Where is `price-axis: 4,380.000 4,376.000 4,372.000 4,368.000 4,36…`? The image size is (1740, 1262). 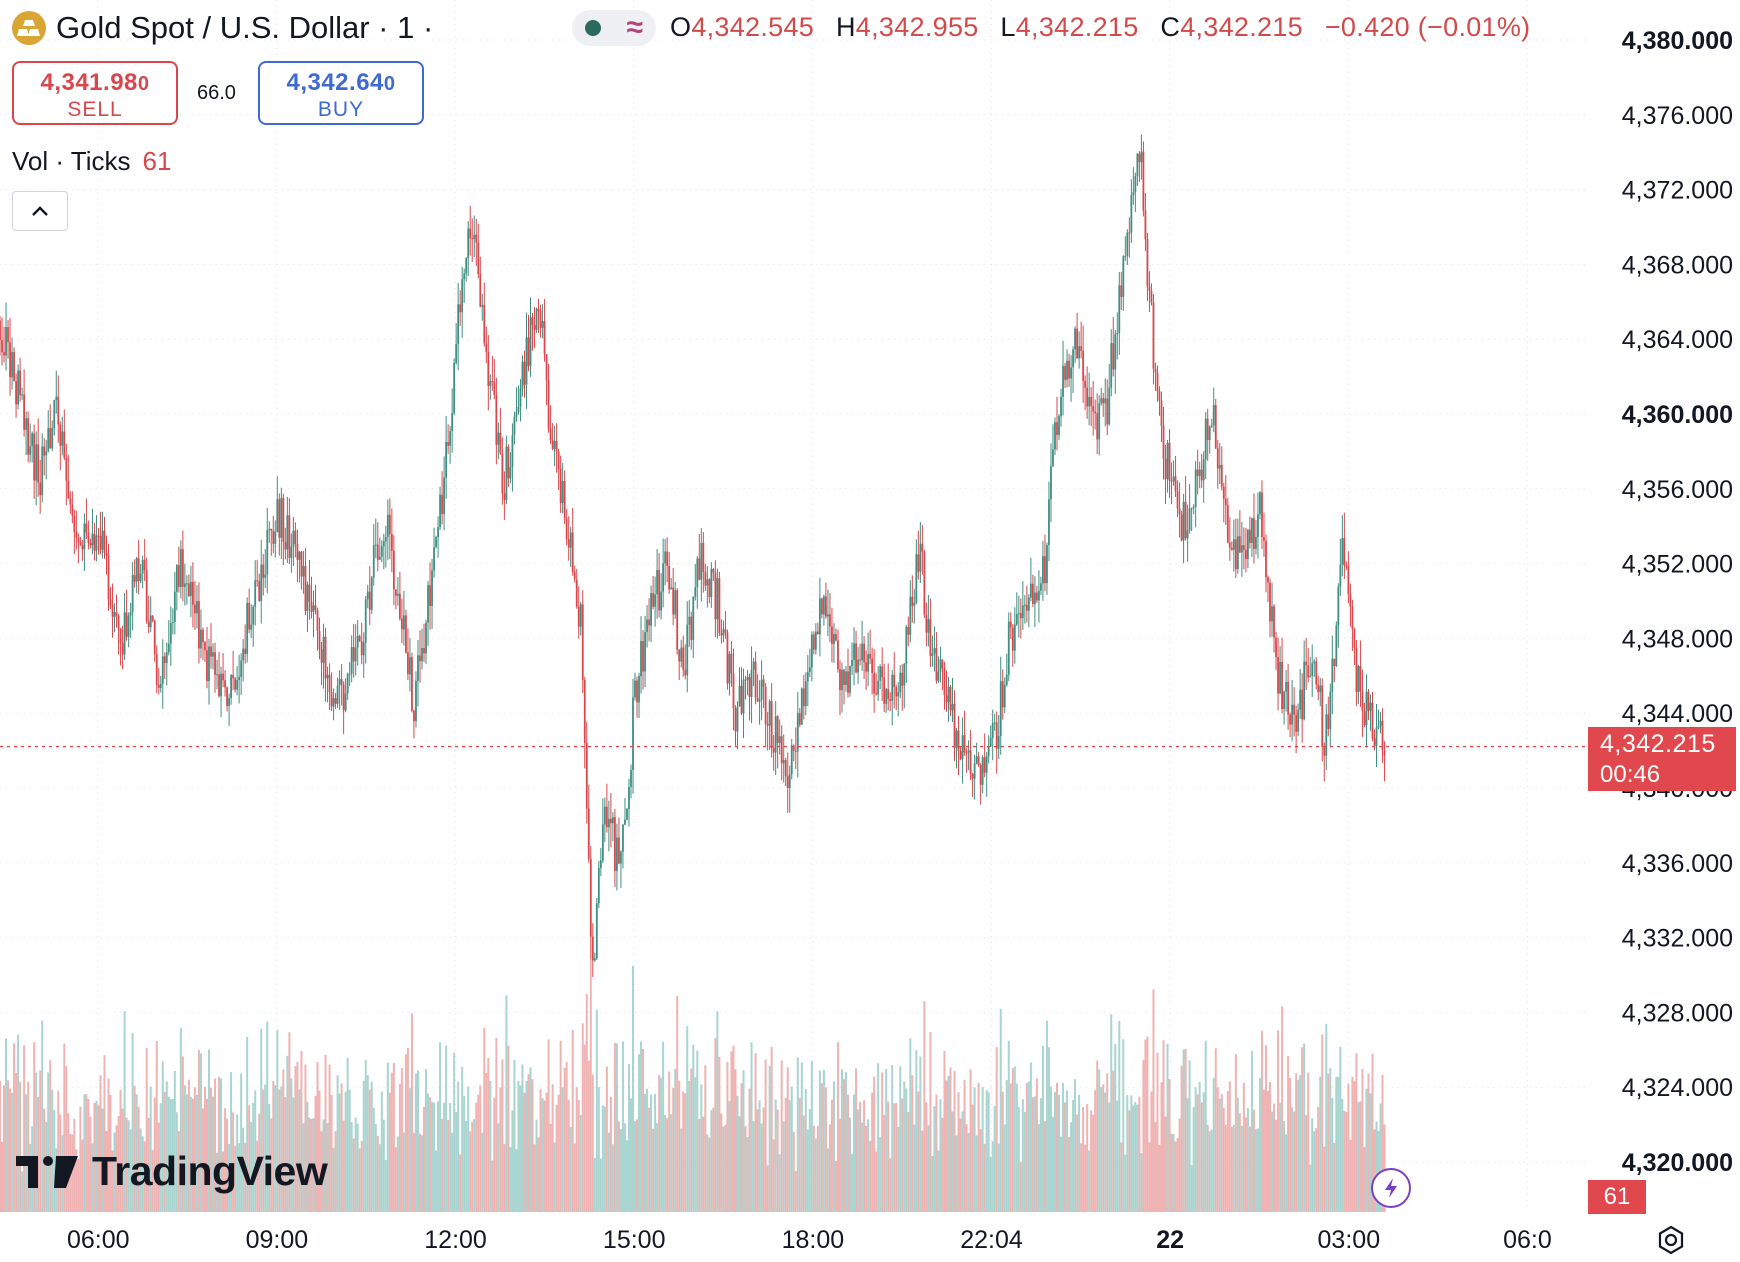
price-axis: 4,380.000 4,376.000 4,372.000 4,368.000 4,36… is located at coordinates (1677, 602).